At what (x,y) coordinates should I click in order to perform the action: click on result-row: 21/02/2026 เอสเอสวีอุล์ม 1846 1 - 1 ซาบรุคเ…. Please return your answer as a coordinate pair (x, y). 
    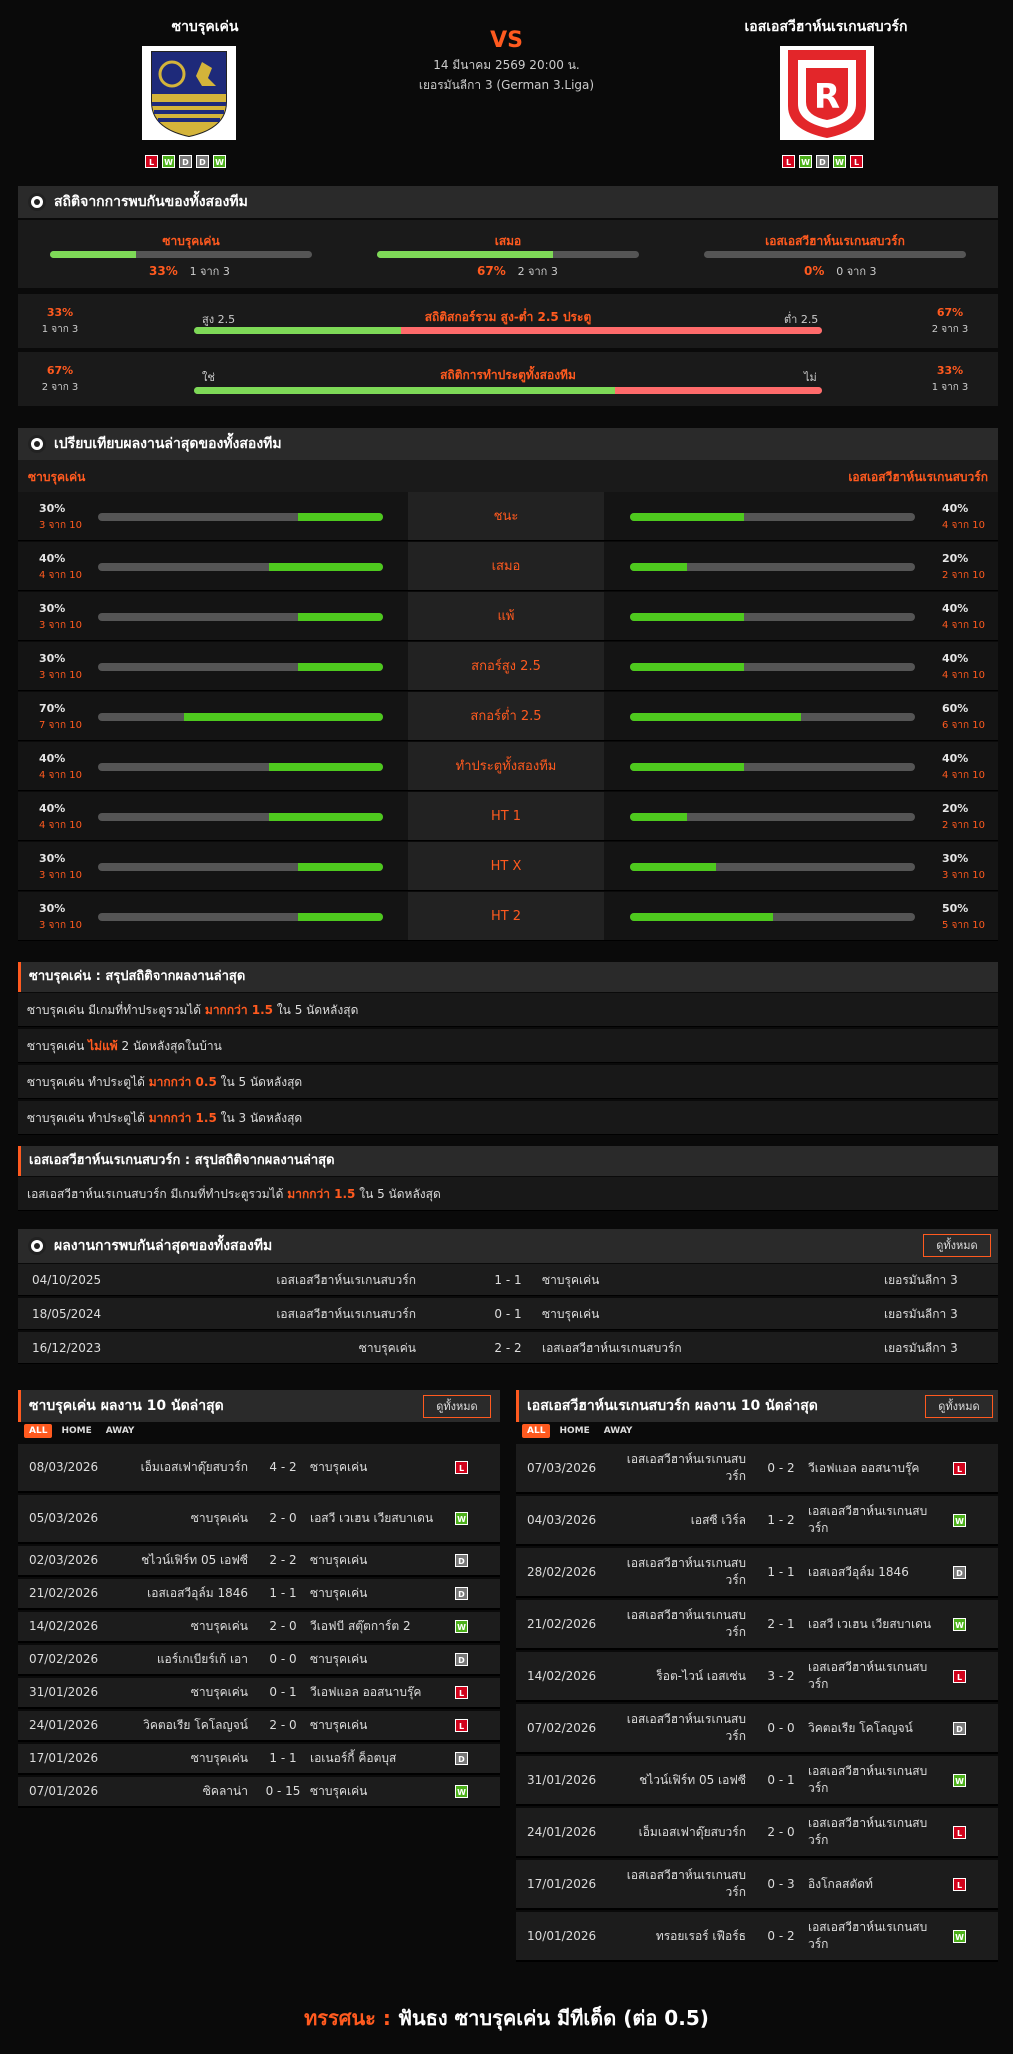
    Looking at the image, I should click on (259, 1594).